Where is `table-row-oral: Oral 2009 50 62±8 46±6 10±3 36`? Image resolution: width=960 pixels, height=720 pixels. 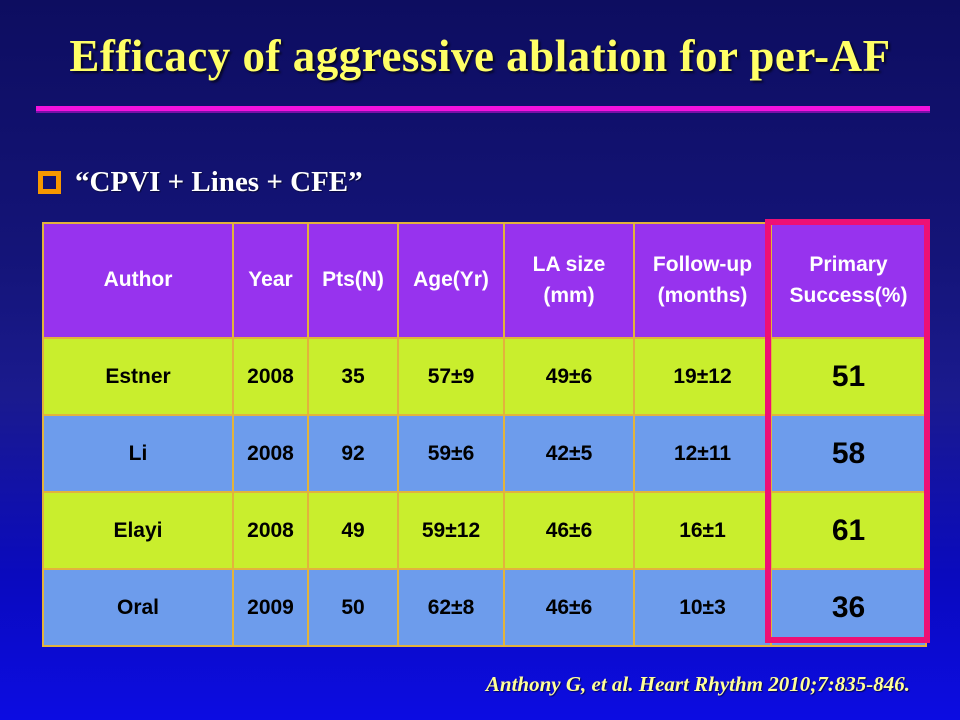 table-row-oral: Oral 2009 50 62±8 46±6 10±3 36 is located at coordinates (484, 607).